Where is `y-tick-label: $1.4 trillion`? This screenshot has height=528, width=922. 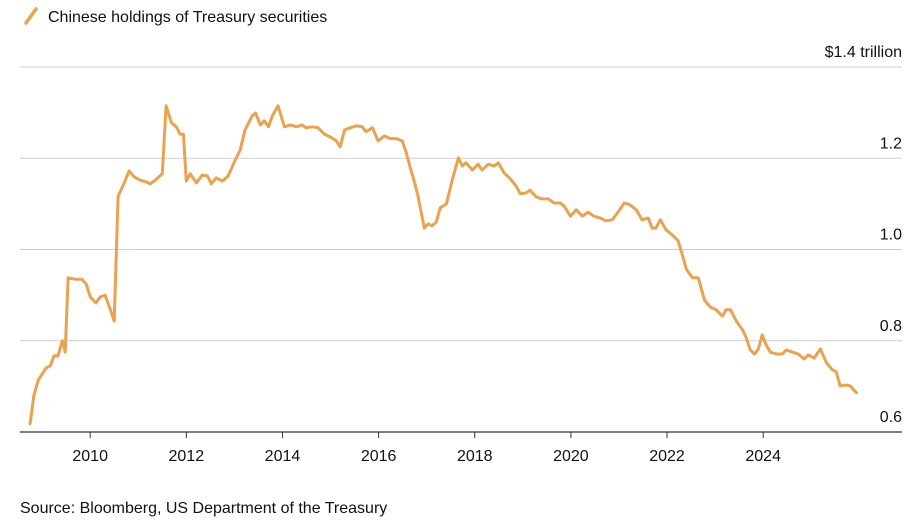
y-tick-label: $1.4 trillion is located at coordinates (863, 52).